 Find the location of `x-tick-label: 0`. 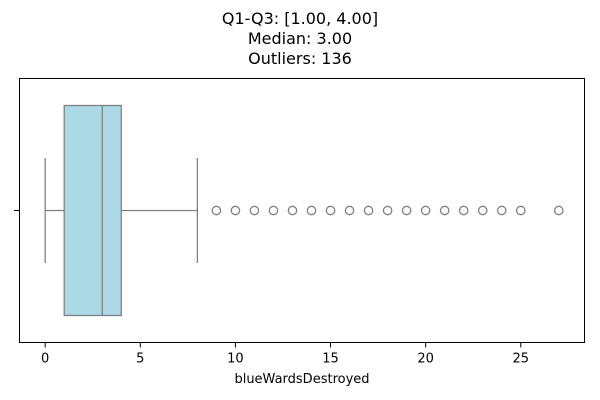

x-tick-label: 0 is located at coordinates (45, 359).